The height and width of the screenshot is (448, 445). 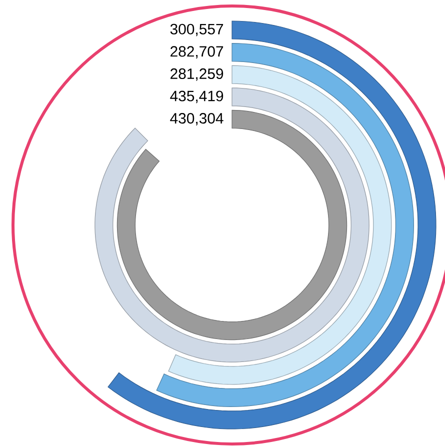 What do you see at coordinates (197, 119) in the screenshot?
I see `data-label: 430,304` at bounding box center [197, 119].